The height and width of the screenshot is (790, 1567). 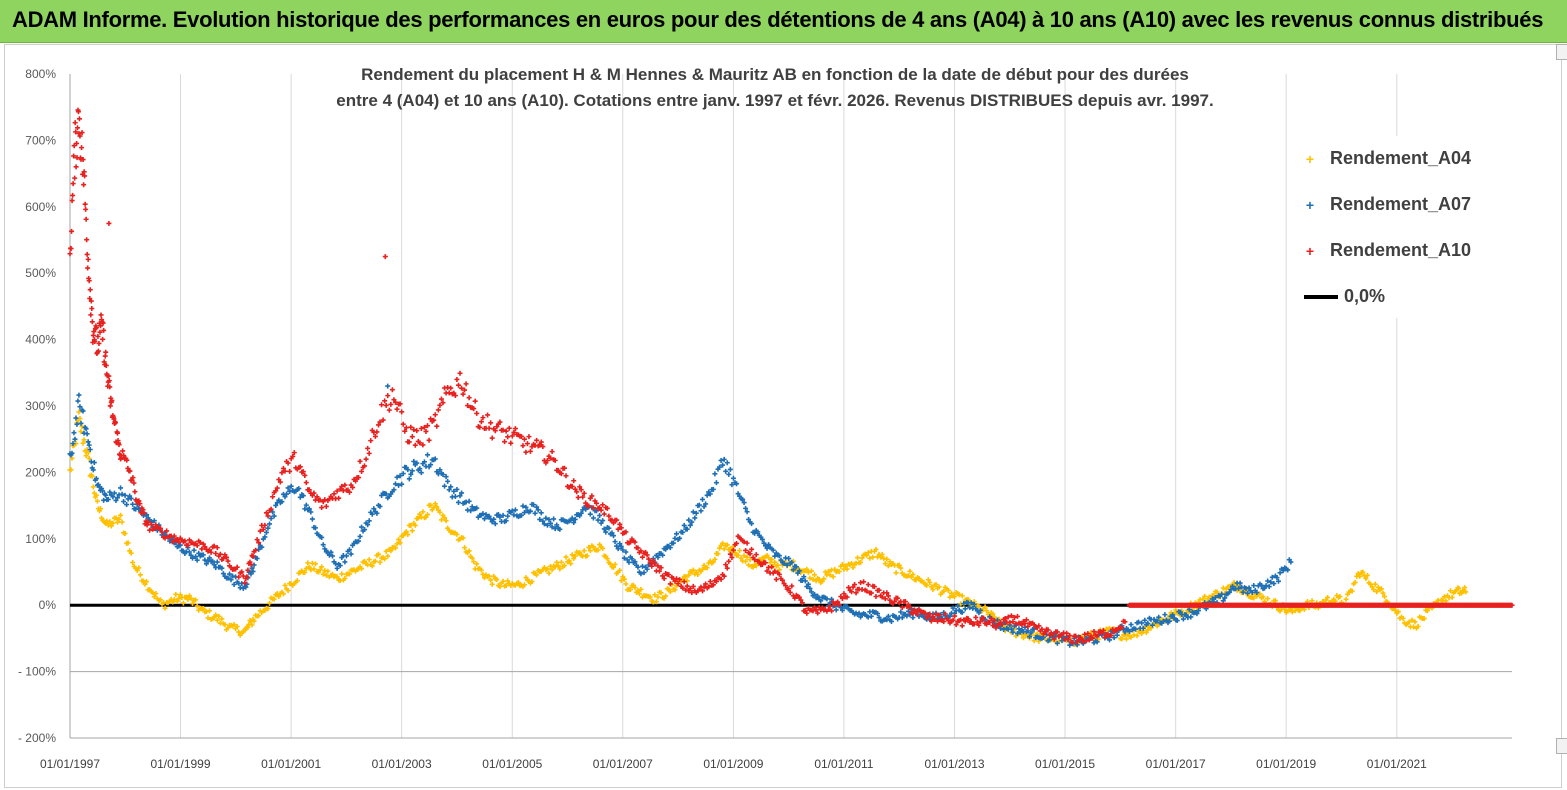 What do you see at coordinates (1561, 746) in the screenshot?
I see `scrollbar-bottom-arrow` at bounding box center [1561, 746].